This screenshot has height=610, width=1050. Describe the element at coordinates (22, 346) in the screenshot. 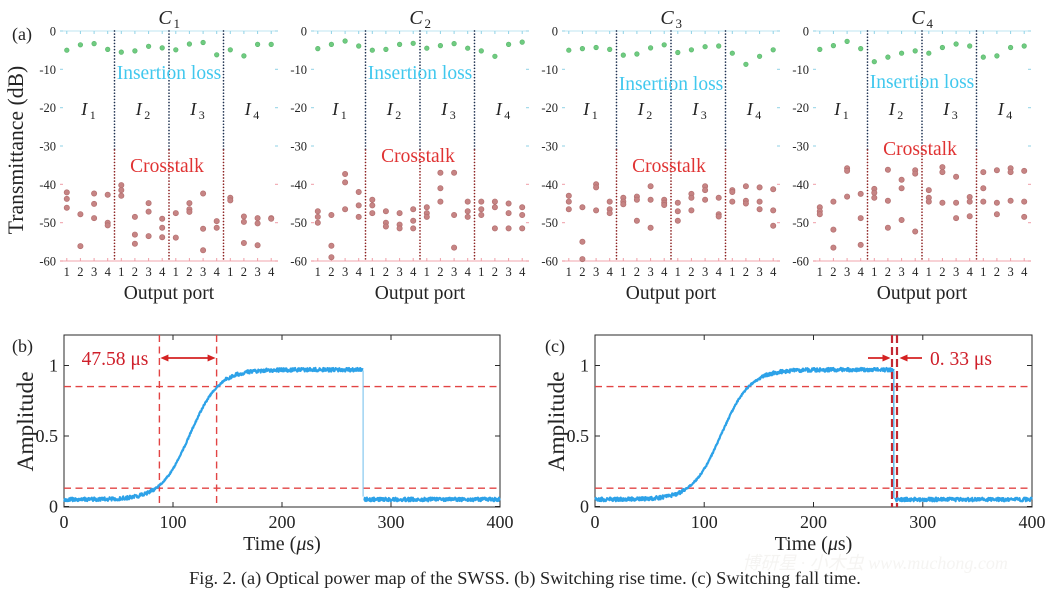

I see `svg-text: (b)` at that location.